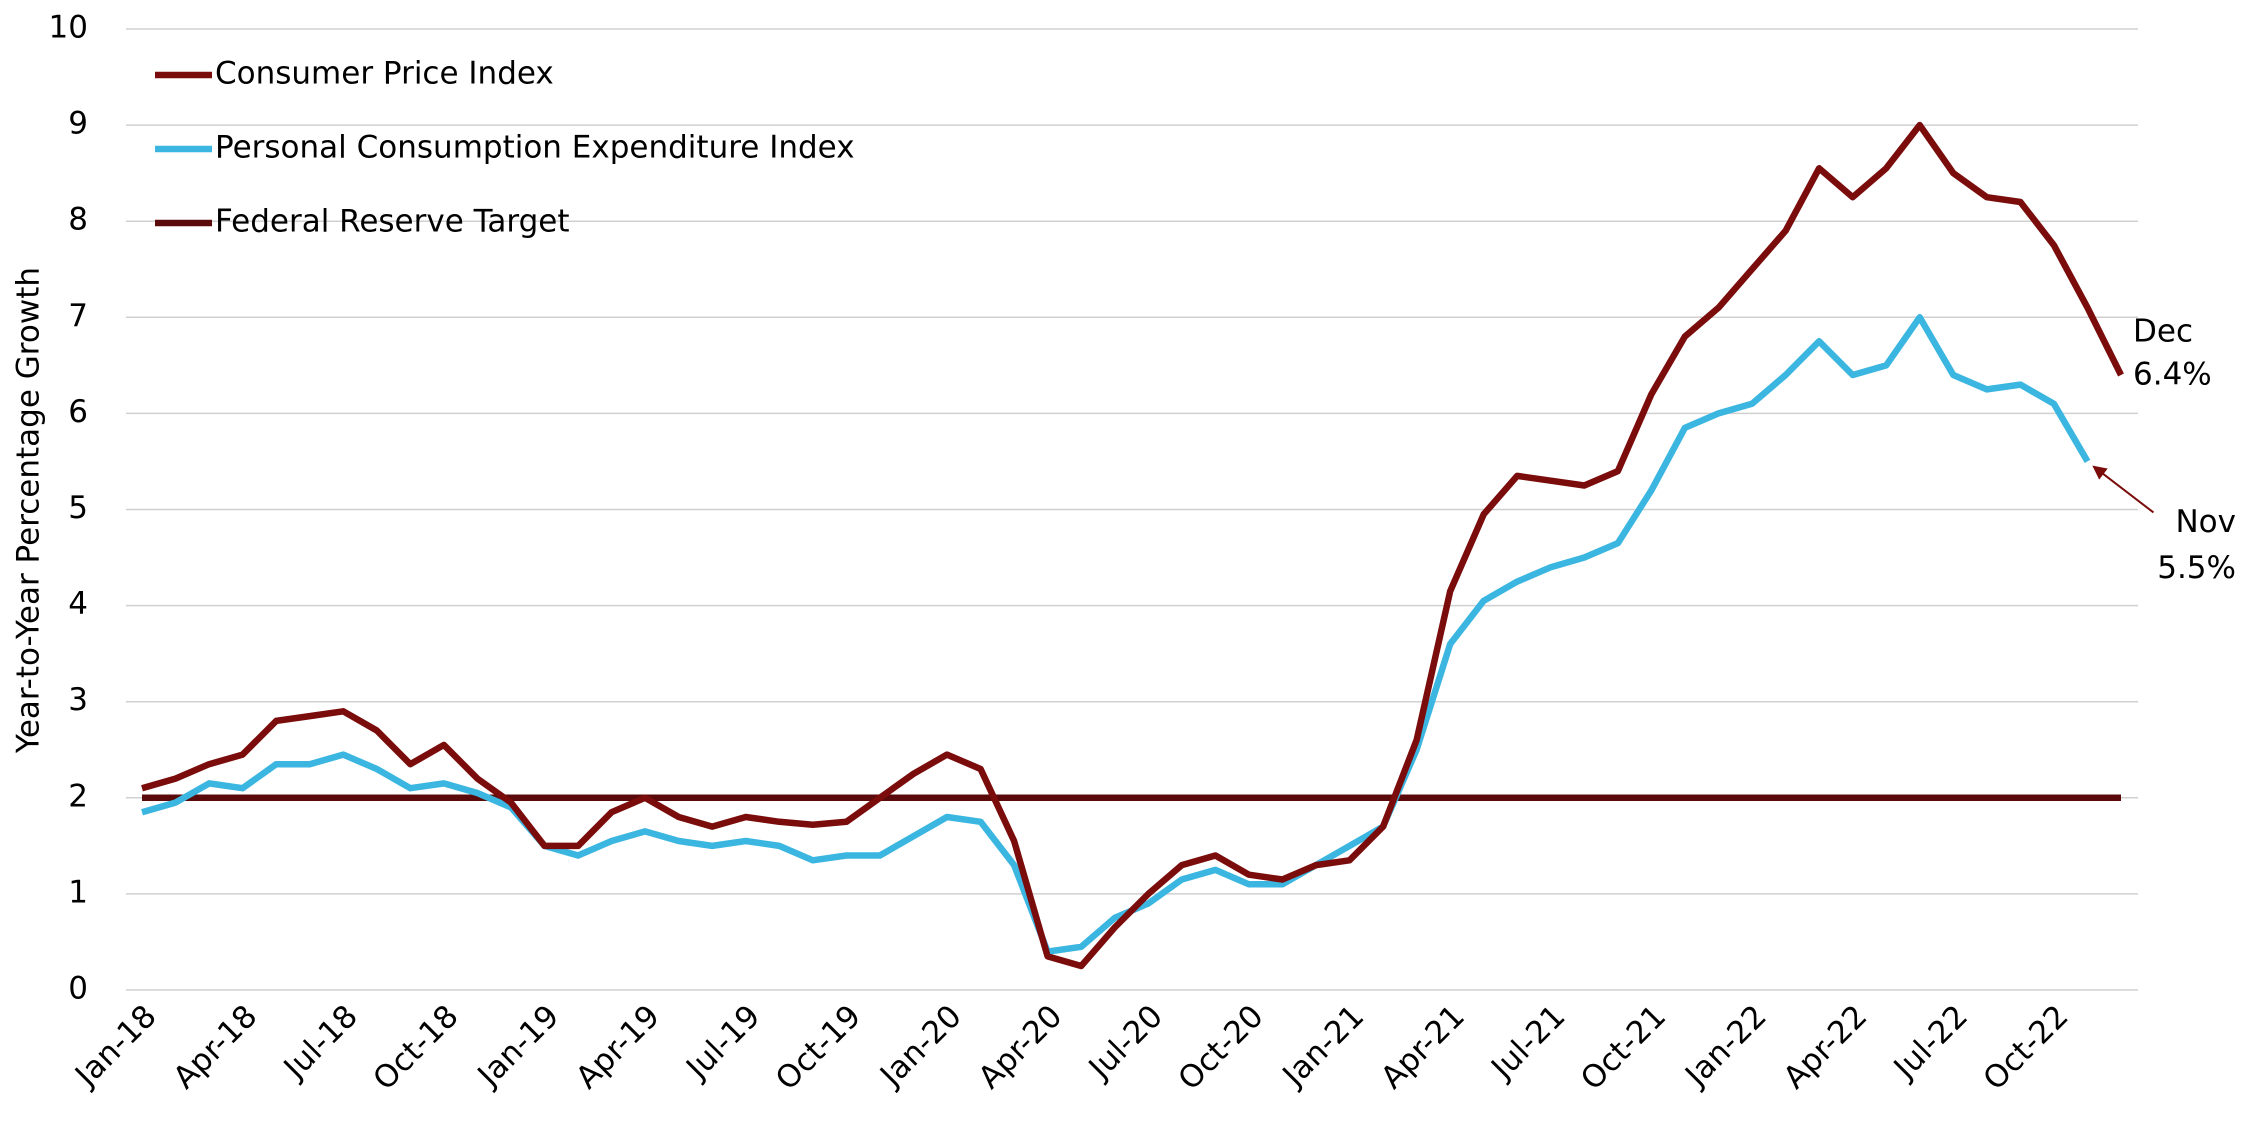  I want to click on x-tick-label: Jul-19, so click(722, 1042).